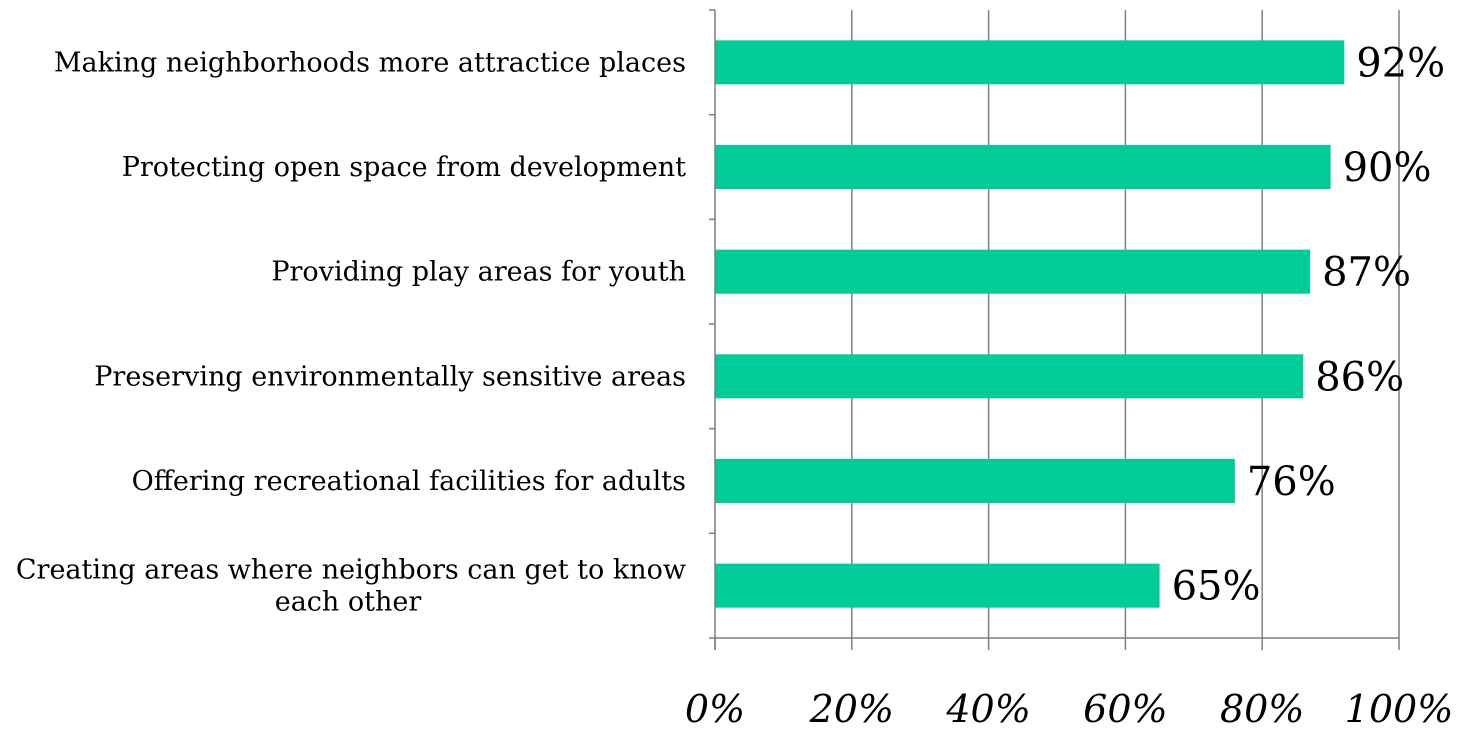 The width and height of the screenshot is (1469, 729). I want to click on x-tick-label: 20%, so click(851, 708).